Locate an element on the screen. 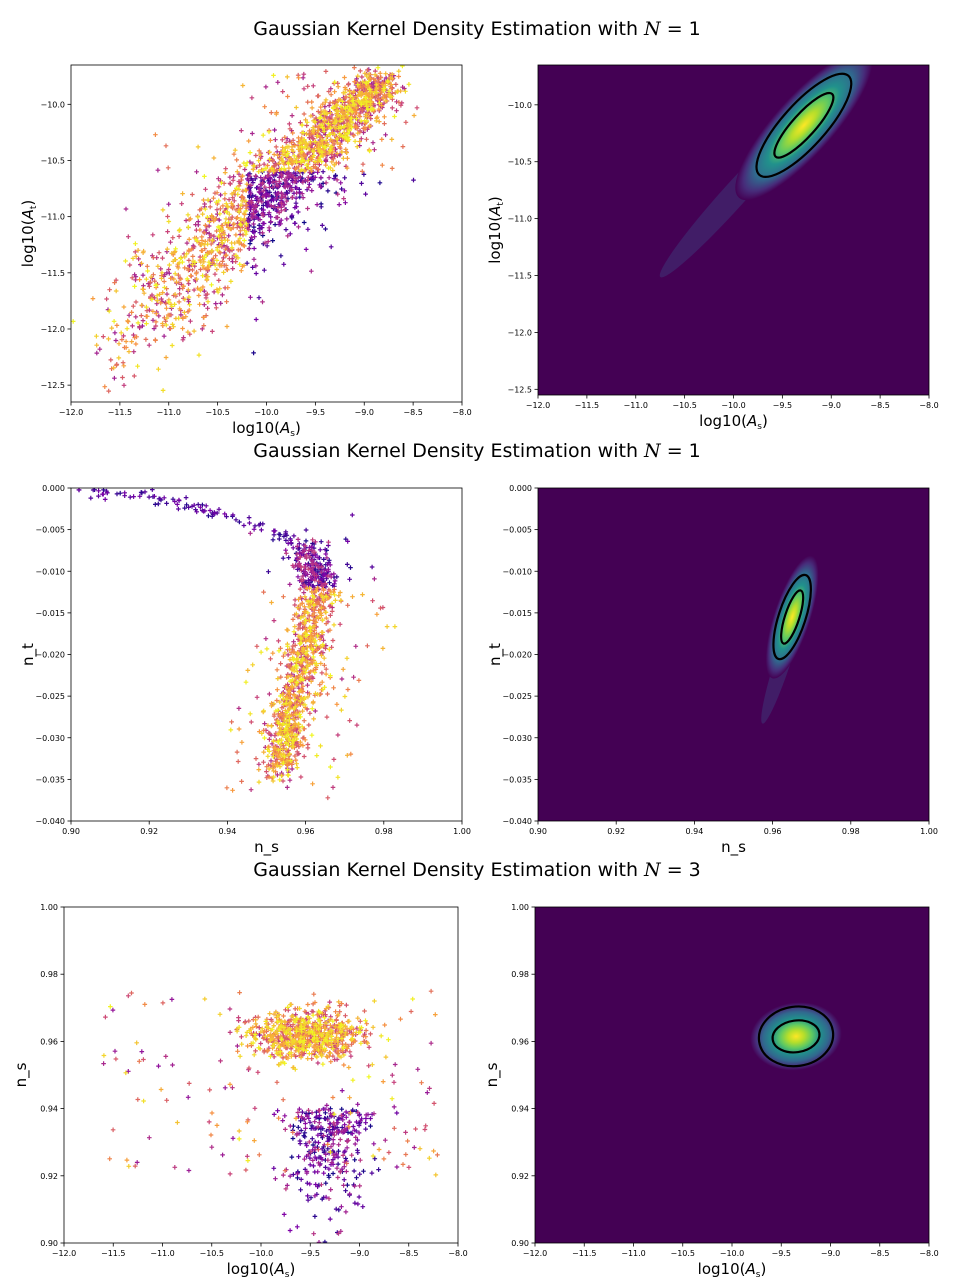 The height and width of the screenshot is (1283, 954). row3-kde-contour-inner is located at coordinates (796, 1036).